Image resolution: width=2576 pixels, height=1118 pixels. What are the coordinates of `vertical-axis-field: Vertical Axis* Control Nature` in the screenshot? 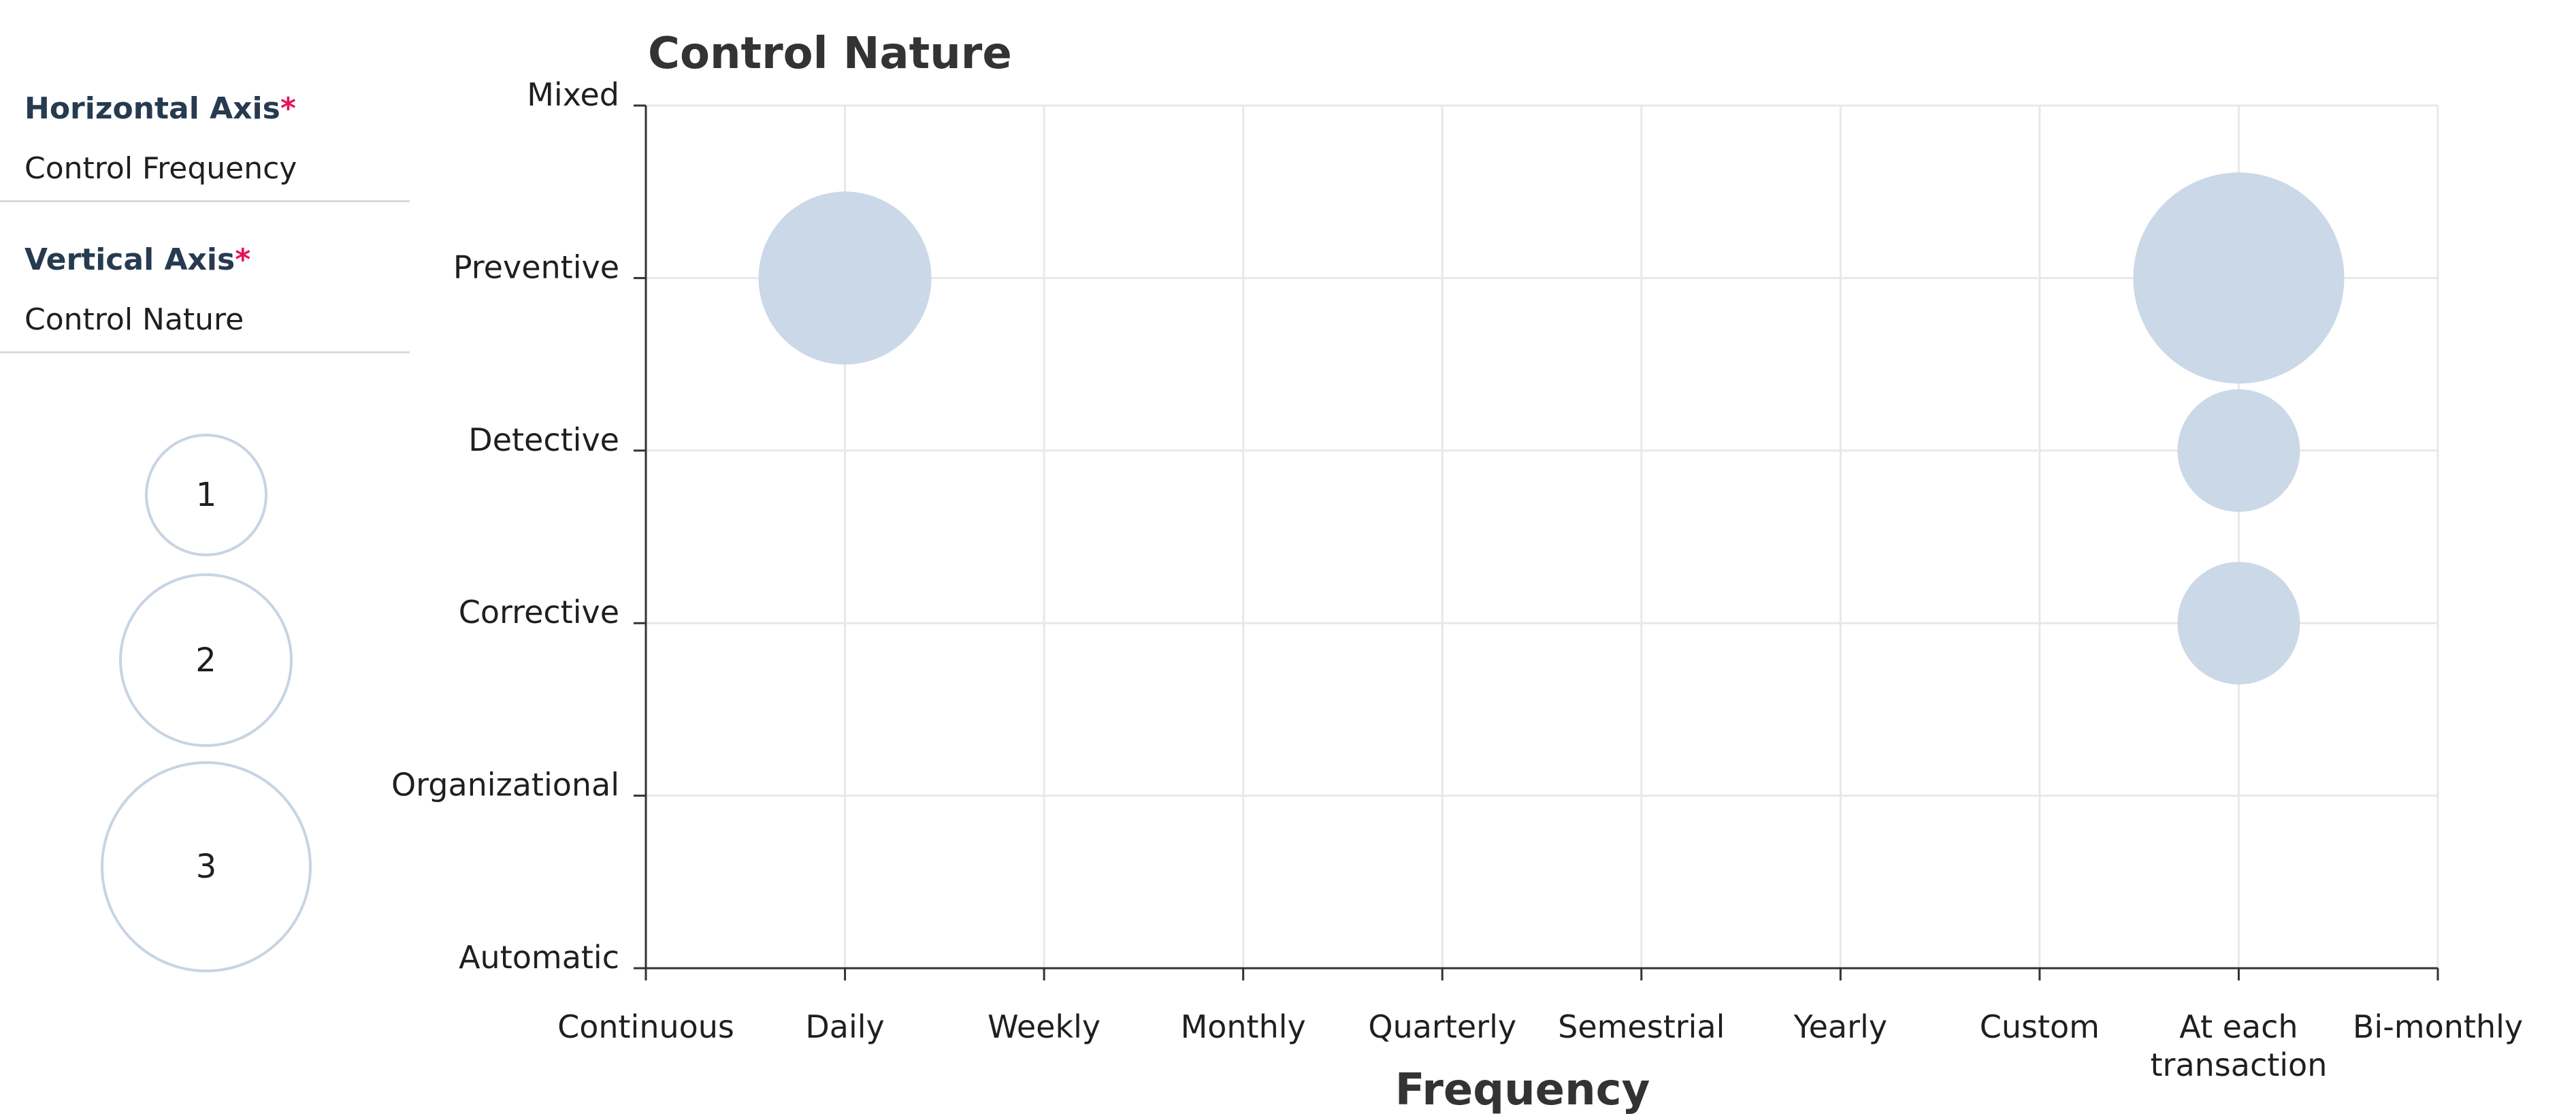 It's located at (205, 176).